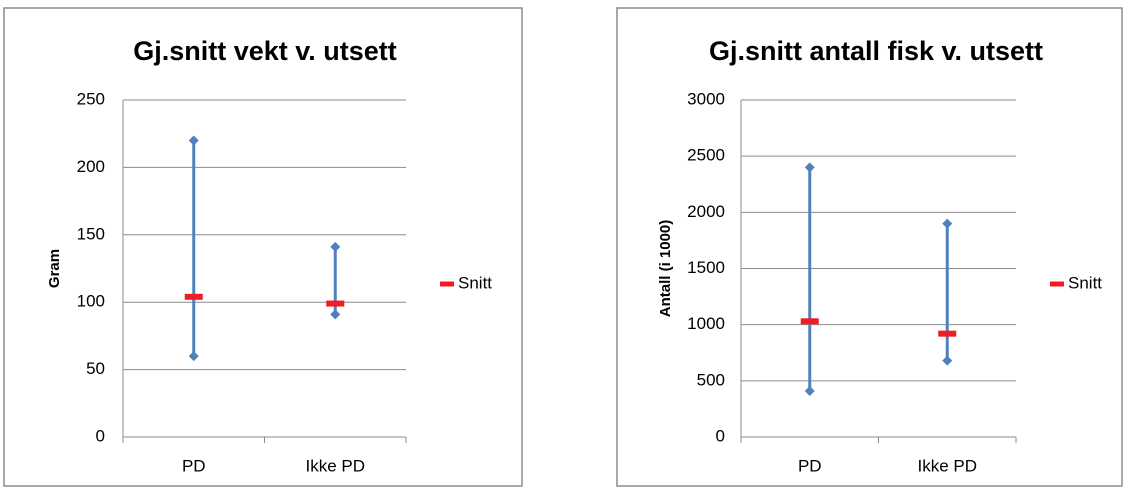  Describe the element at coordinates (711, 379) in the screenshot. I see `y-tick-label: 500` at that location.